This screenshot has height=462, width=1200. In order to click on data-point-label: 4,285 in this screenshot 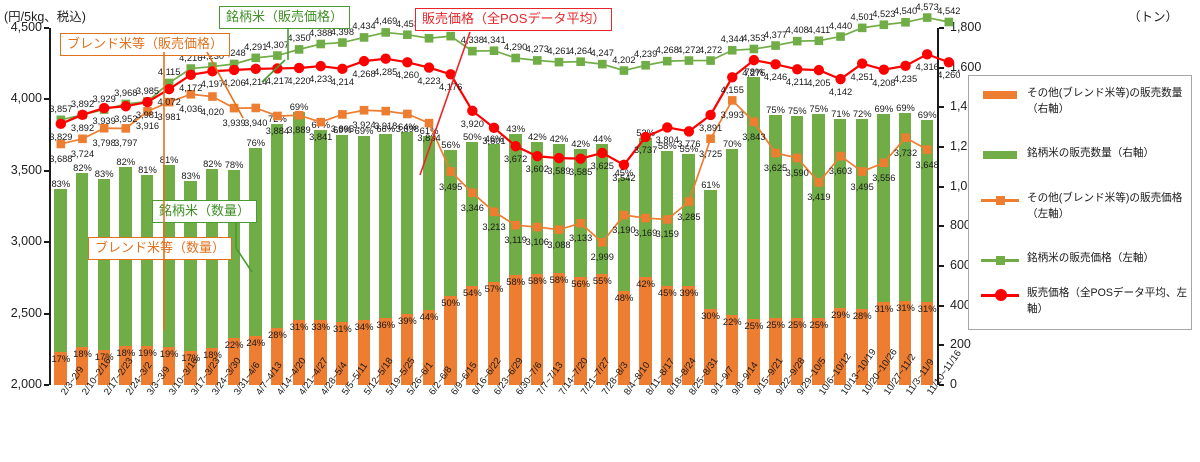, I will do `click(386, 71)`.